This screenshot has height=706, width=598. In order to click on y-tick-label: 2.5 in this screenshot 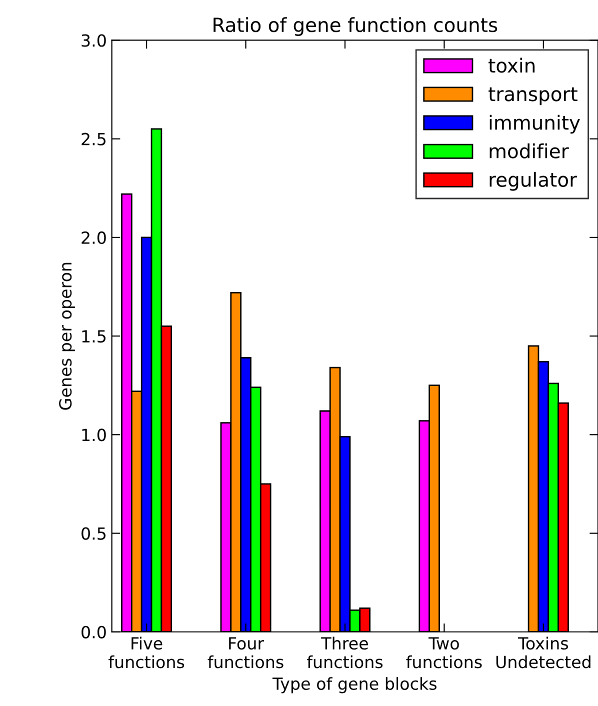, I will do `click(94, 139)`.